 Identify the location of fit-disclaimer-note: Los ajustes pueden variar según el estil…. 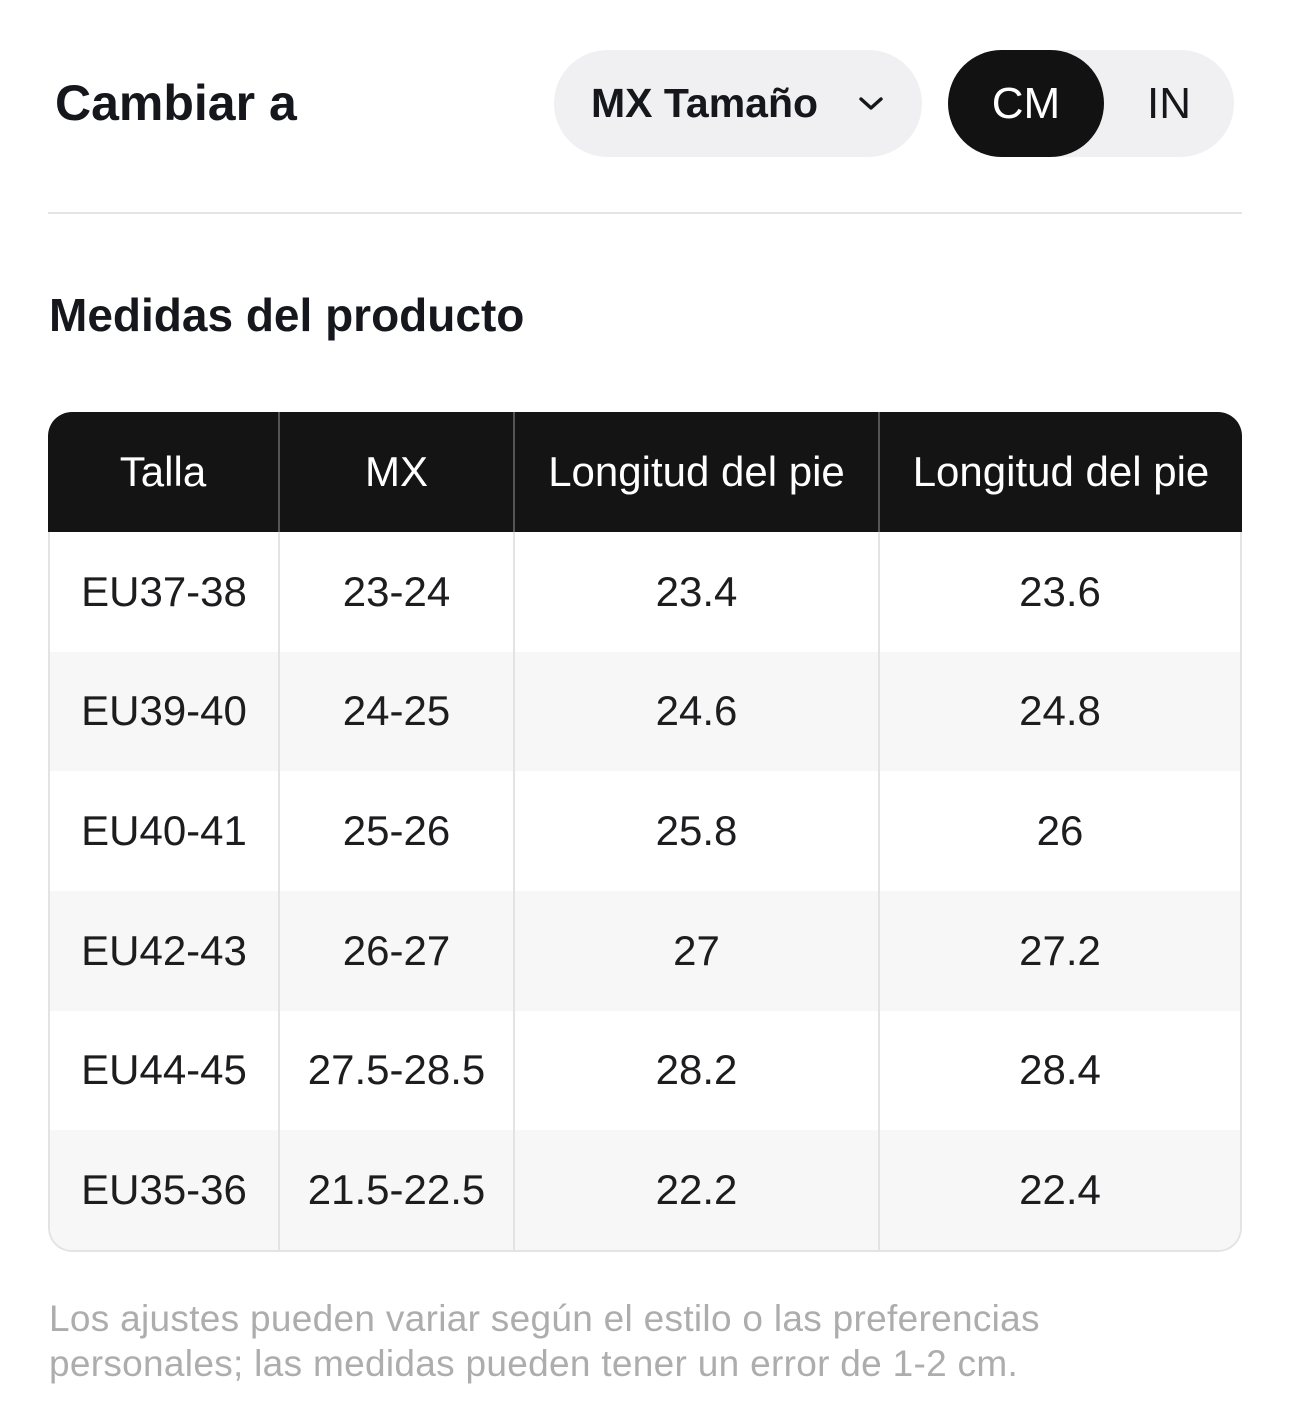
(544, 1341).